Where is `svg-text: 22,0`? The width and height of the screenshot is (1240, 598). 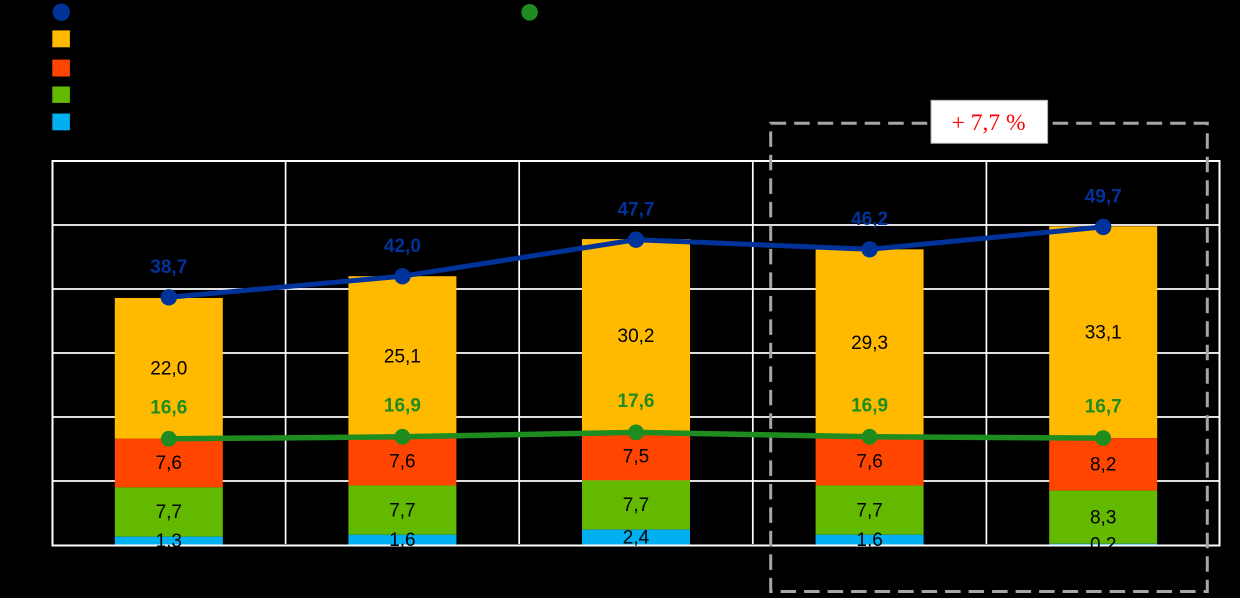 svg-text: 22,0 is located at coordinates (168, 369).